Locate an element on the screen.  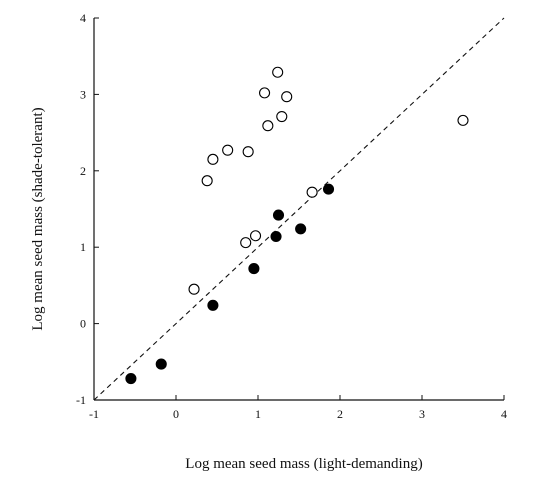
x-tick-label: 4 is located at coordinates (504, 414).